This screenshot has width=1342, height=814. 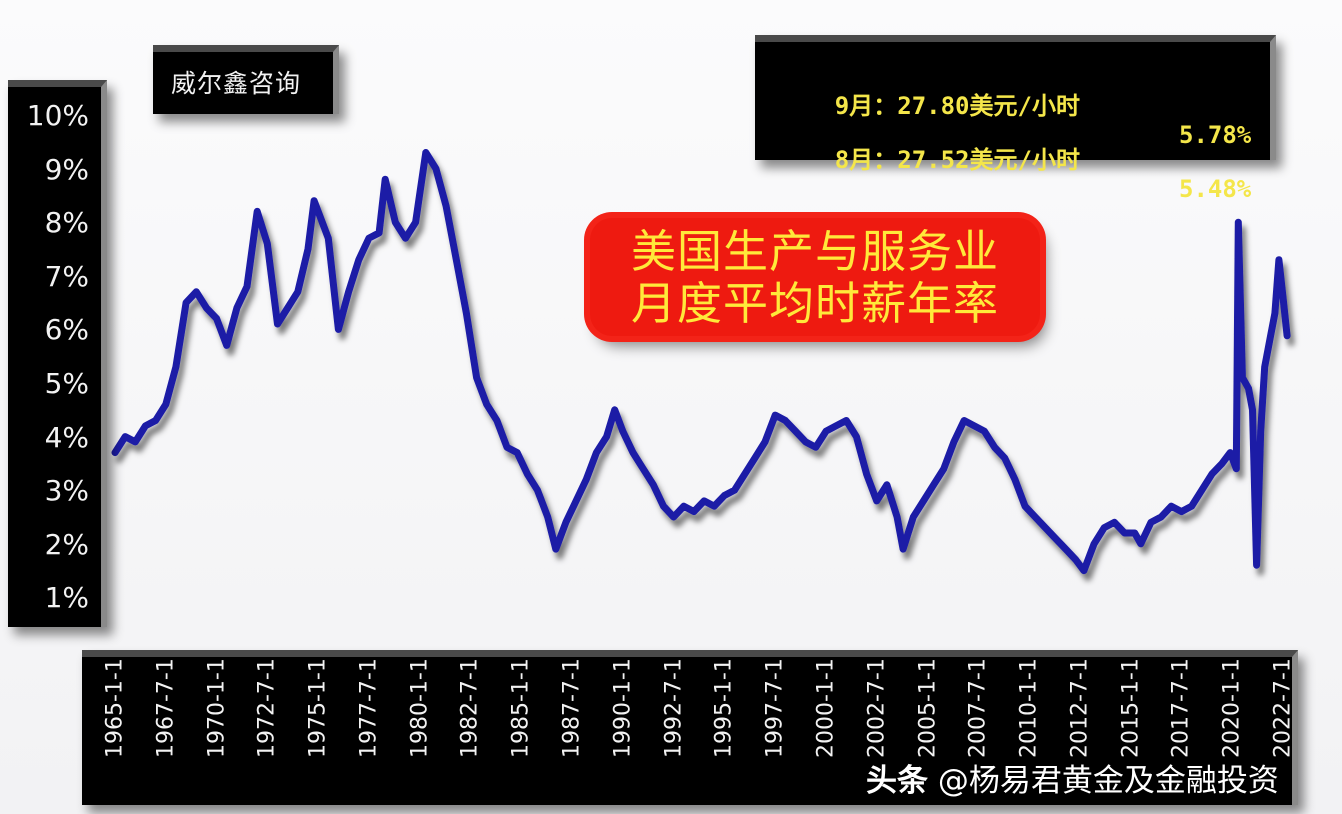 What do you see at coordinates (166, 708) in the screenshot?
I see `x-tick-label: 1967-7-1` at bounding box center [166, 708].